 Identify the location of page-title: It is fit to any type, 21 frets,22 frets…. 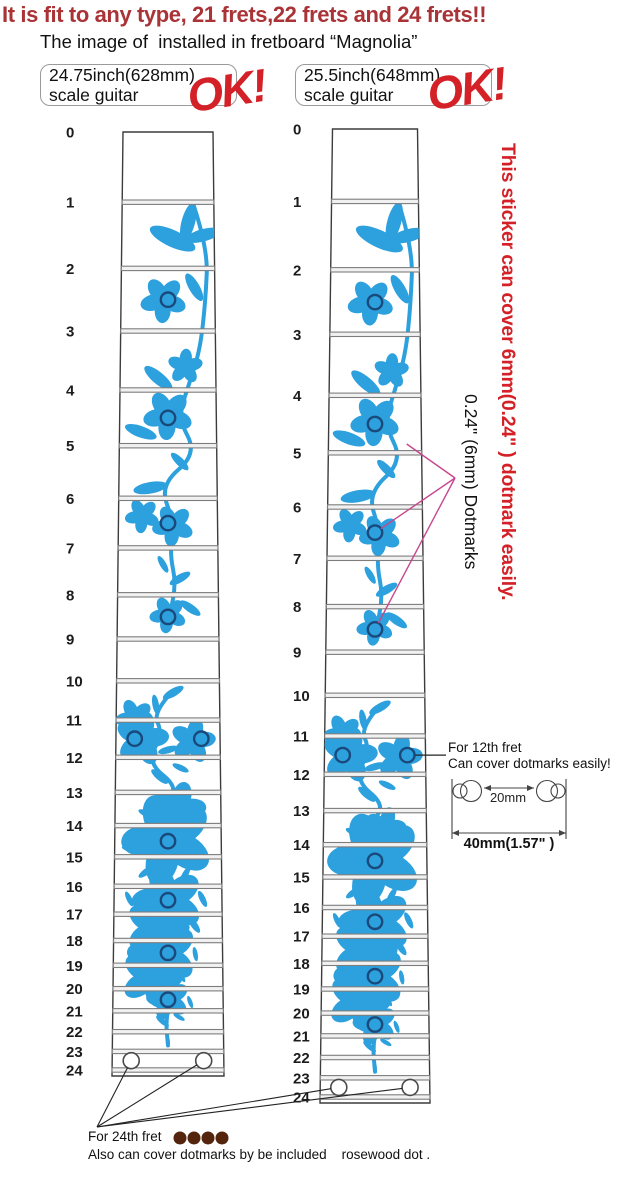
(244, 14).